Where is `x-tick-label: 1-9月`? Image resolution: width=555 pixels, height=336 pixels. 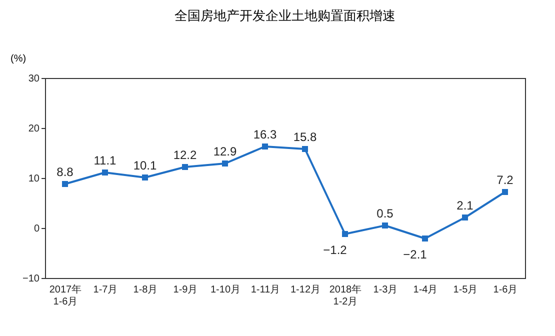
x-tick-label: 1-9月 is located at coordinates (185, 290).